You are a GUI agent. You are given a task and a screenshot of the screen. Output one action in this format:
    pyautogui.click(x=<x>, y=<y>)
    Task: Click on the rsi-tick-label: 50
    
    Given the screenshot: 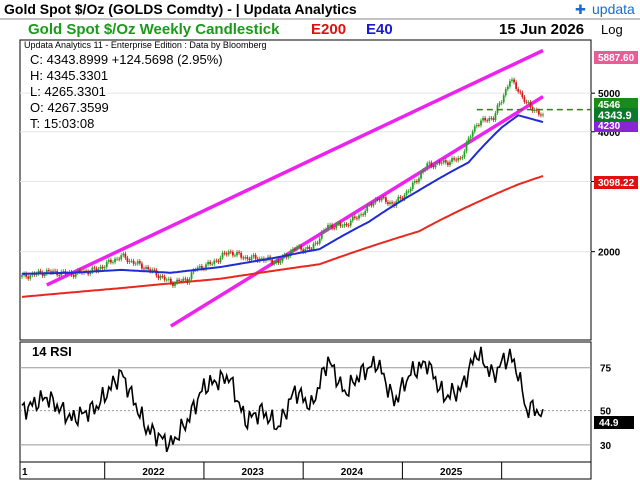 What is the action you would take?
    pyautogui.click(x=606, y=412)
    